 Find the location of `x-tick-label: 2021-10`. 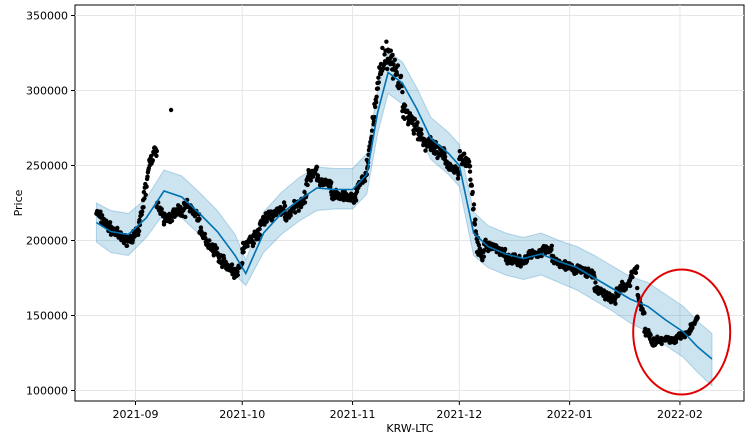

x-tick-label: 2021-10 is located at coordinates (242, 414).